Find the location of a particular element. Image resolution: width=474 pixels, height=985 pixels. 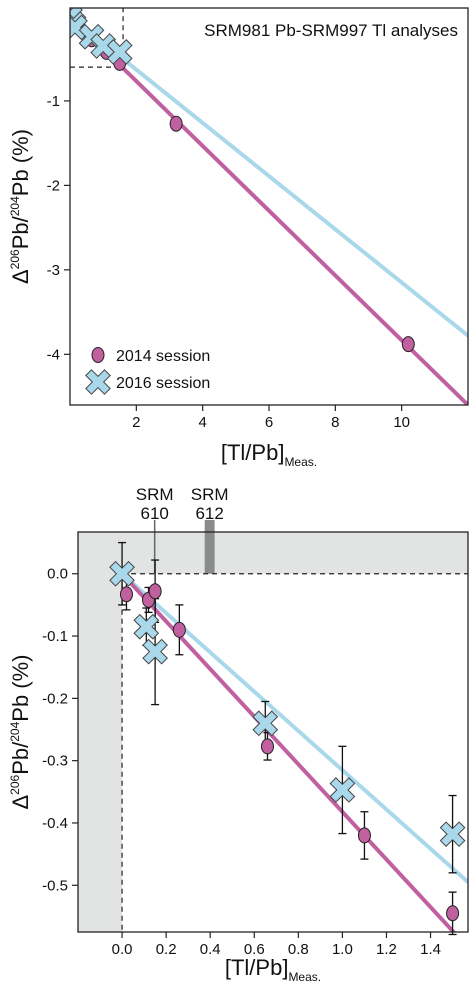

srm610-label-line1: SRM is located at coordinates (155, 494).